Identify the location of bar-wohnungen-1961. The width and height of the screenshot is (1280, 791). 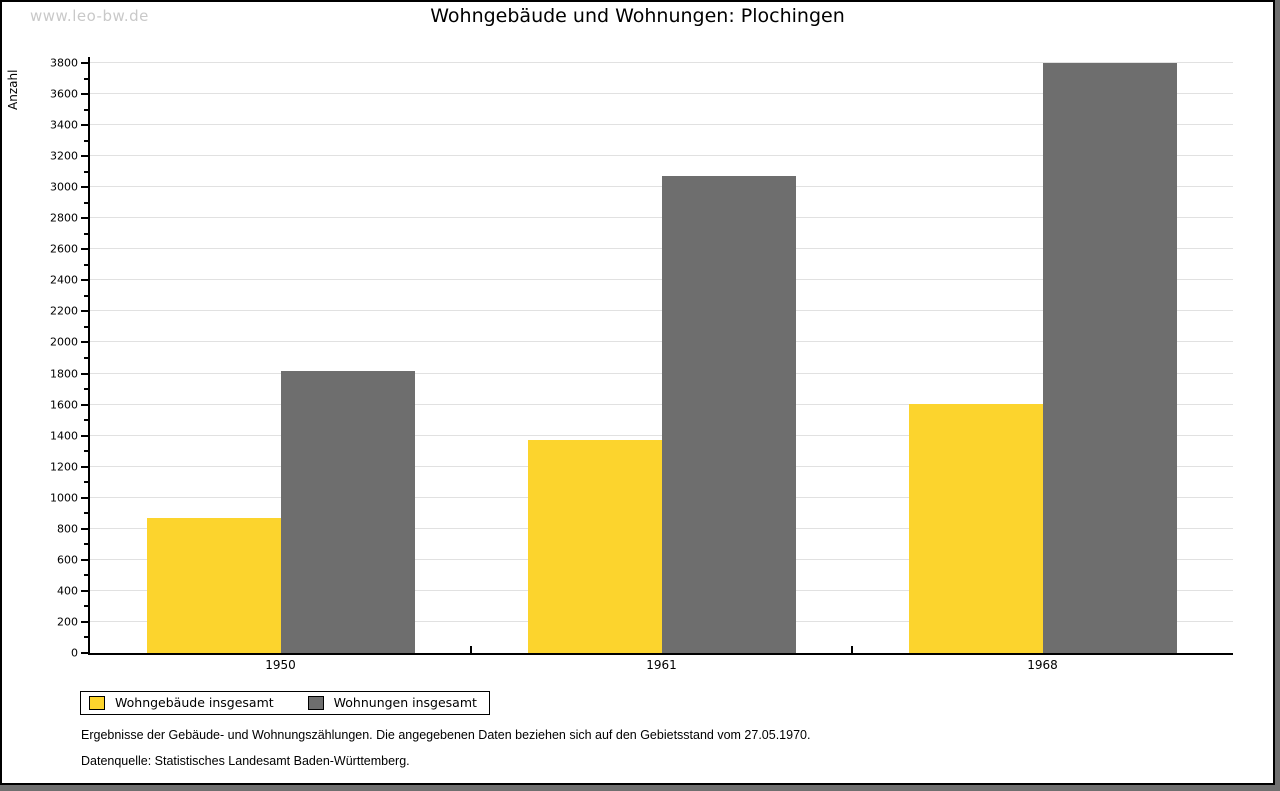
(728, 414).